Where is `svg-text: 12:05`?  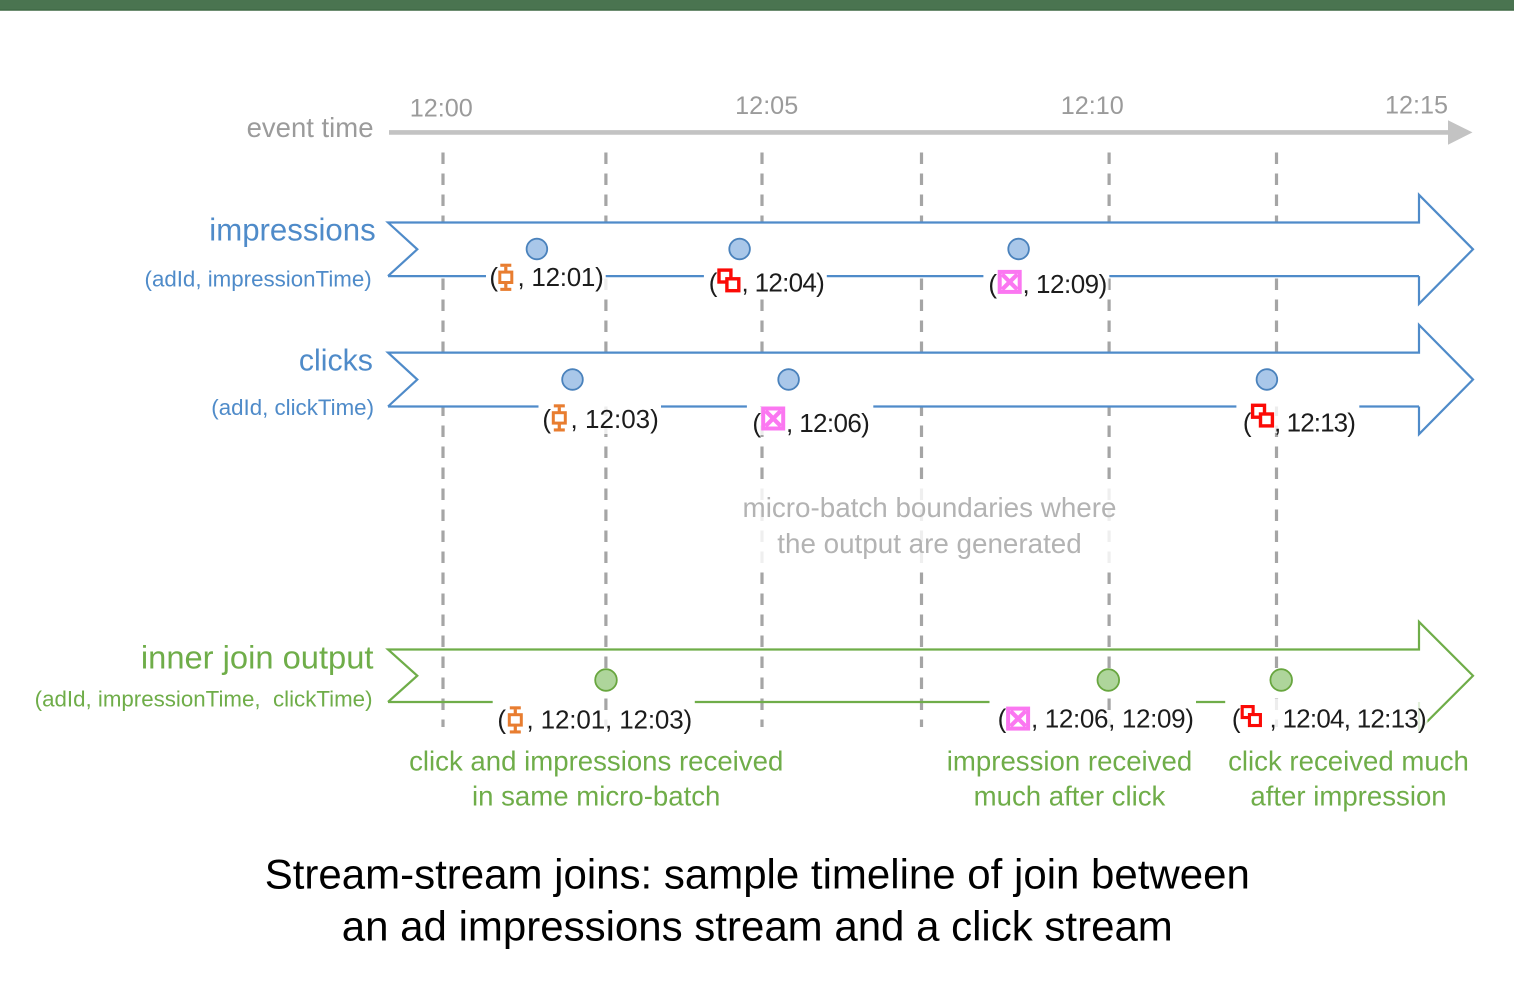
svg-text: 12:05 is located at coordinates (766, 106).